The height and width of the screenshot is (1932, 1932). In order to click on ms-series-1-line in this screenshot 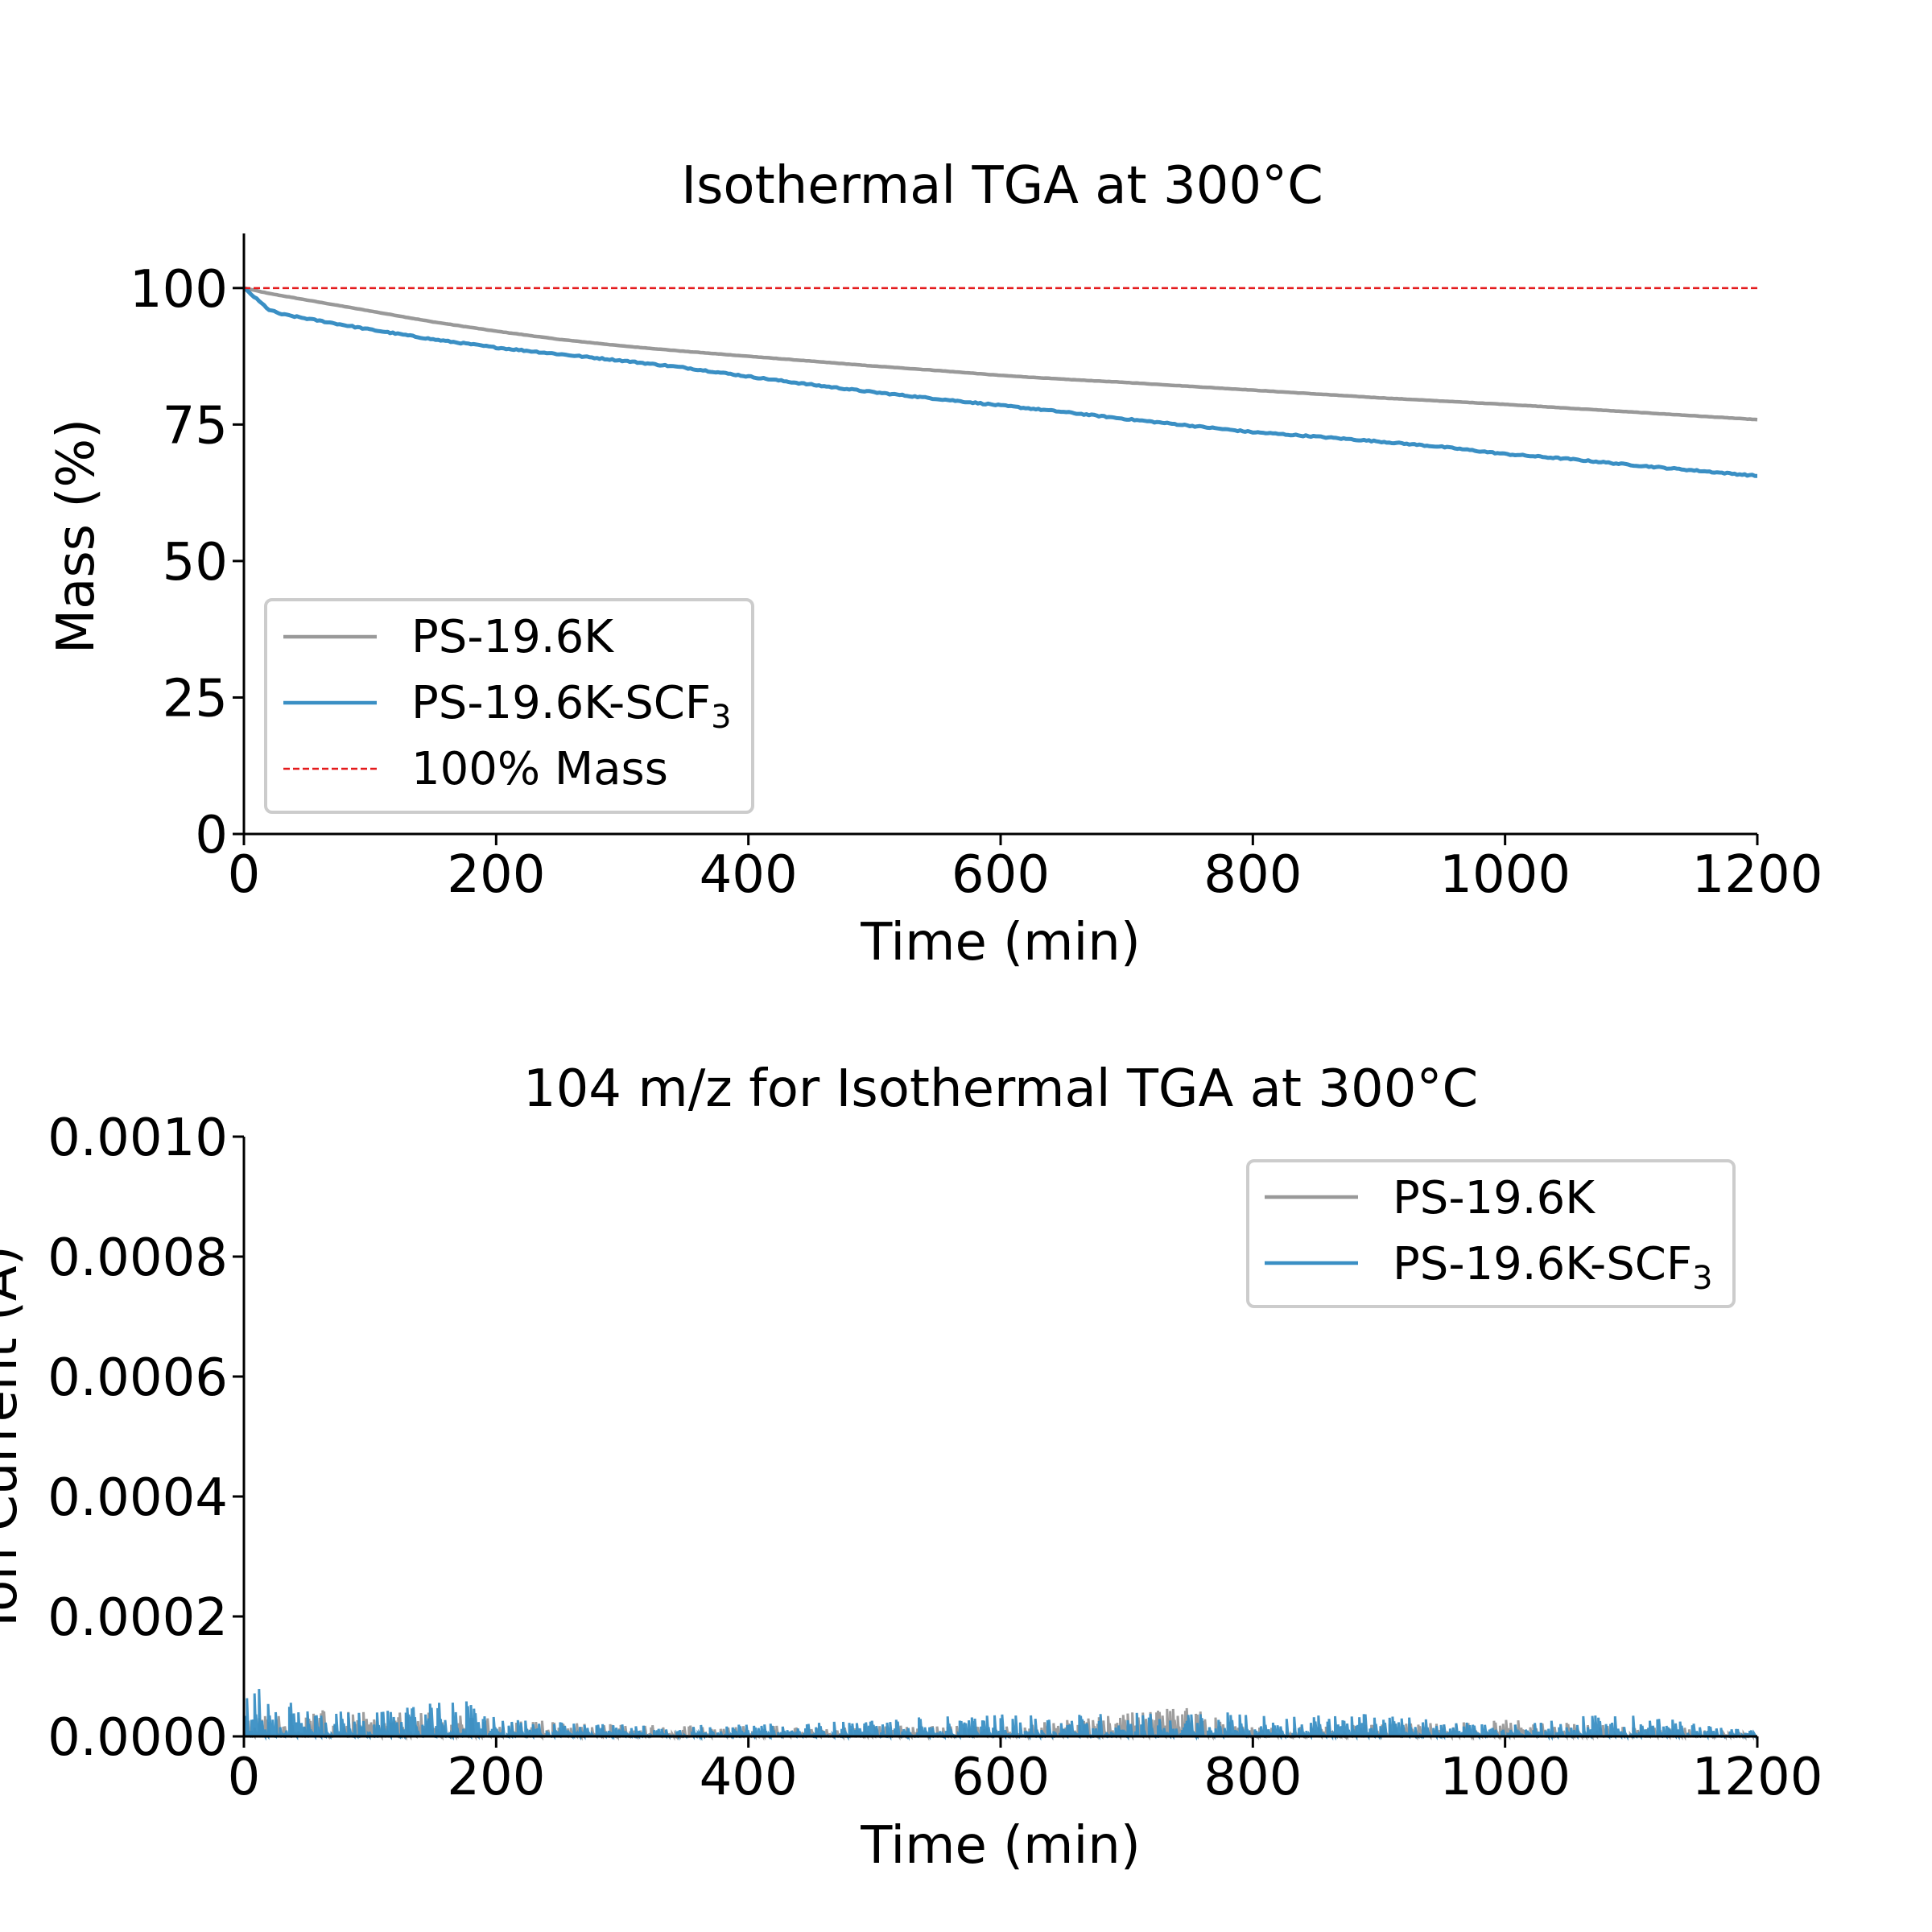, I will do `click(999, 1715)`.